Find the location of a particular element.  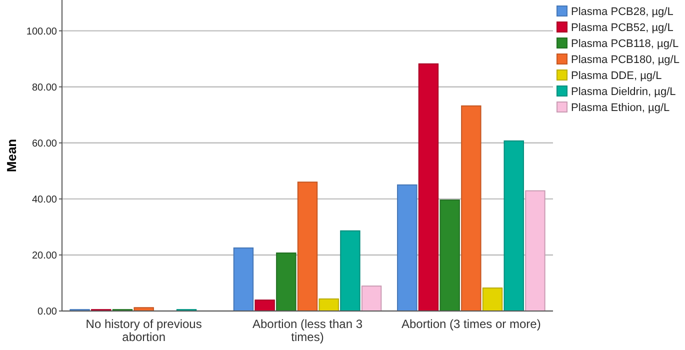

x-tick-label: Abortion (less than 3 times) is located at coordinates (307, 330).